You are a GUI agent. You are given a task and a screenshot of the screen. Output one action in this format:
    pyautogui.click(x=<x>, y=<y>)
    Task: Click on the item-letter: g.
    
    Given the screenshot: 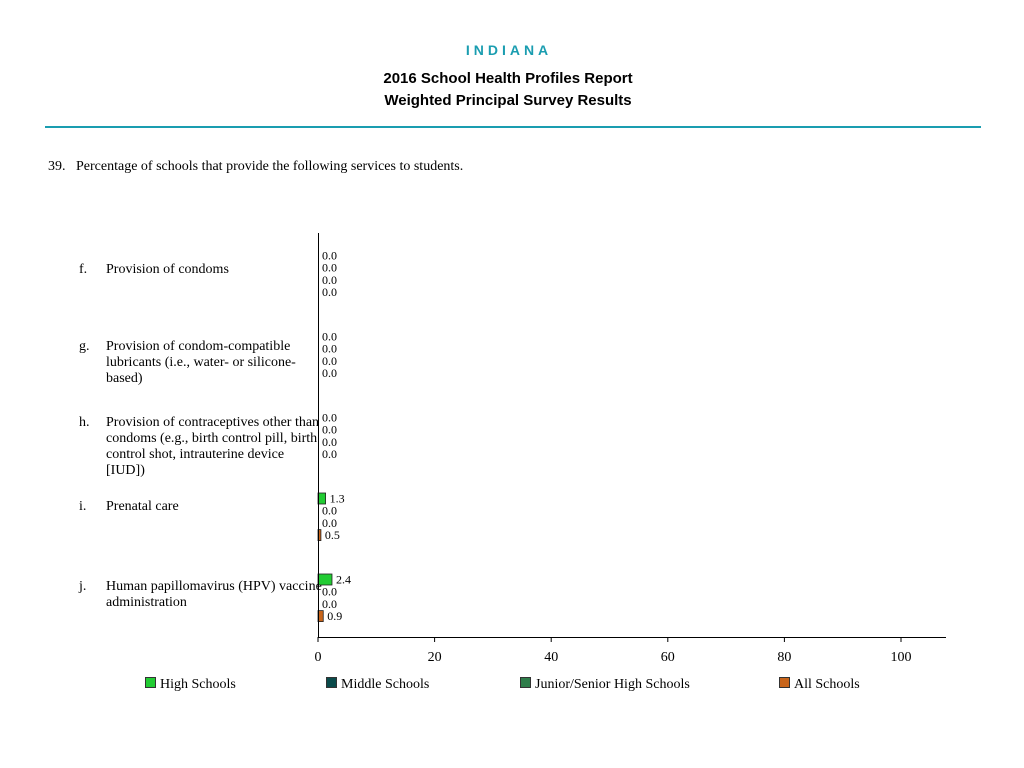 What is the action you would take?
    pyautogui.click(x=84, y=346)
    